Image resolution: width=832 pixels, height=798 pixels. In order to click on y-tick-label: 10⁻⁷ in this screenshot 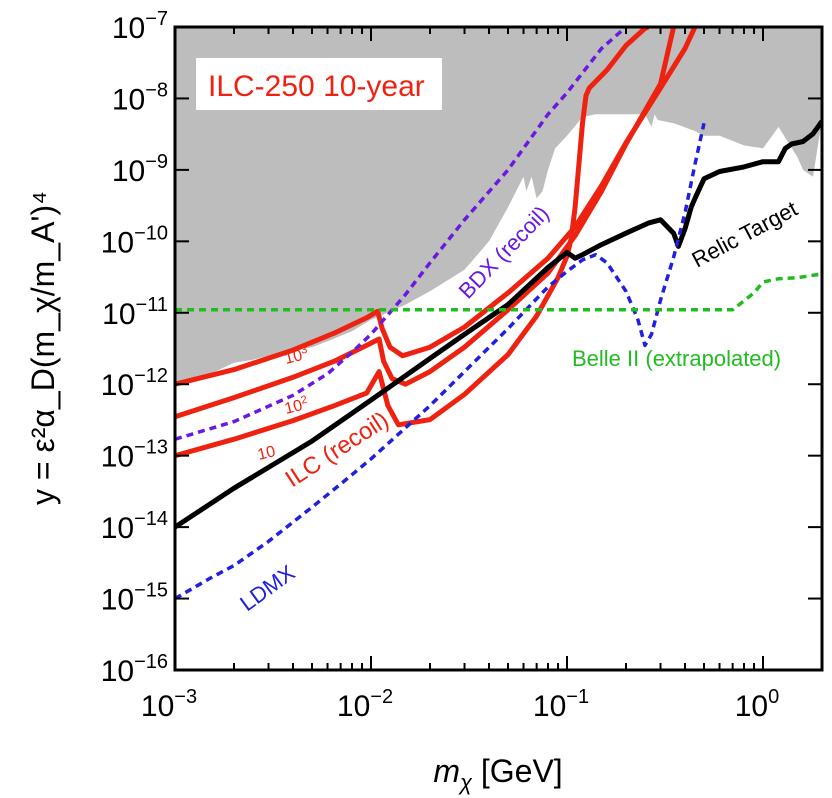, I will do `click(140, 26)`.